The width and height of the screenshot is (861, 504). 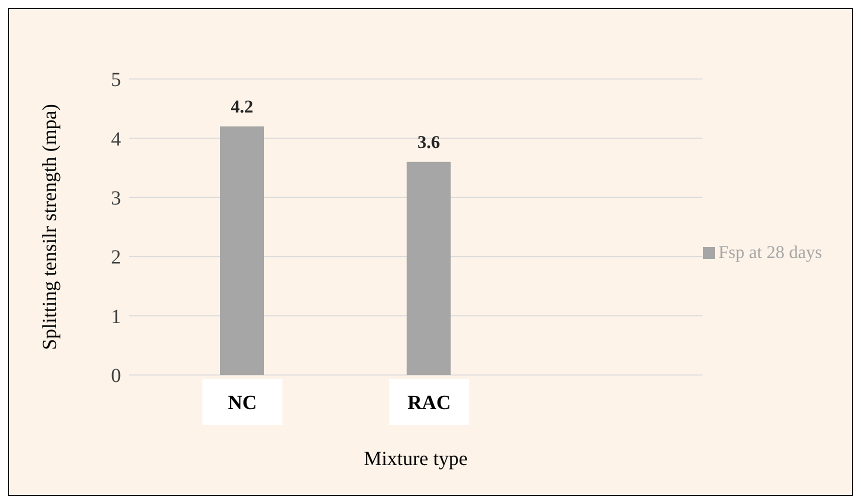 What do you see at coordinates (770, 252) in the screenshot?
I see `legend-label: Fsp at 28 days` at bounding box center [770, 252].